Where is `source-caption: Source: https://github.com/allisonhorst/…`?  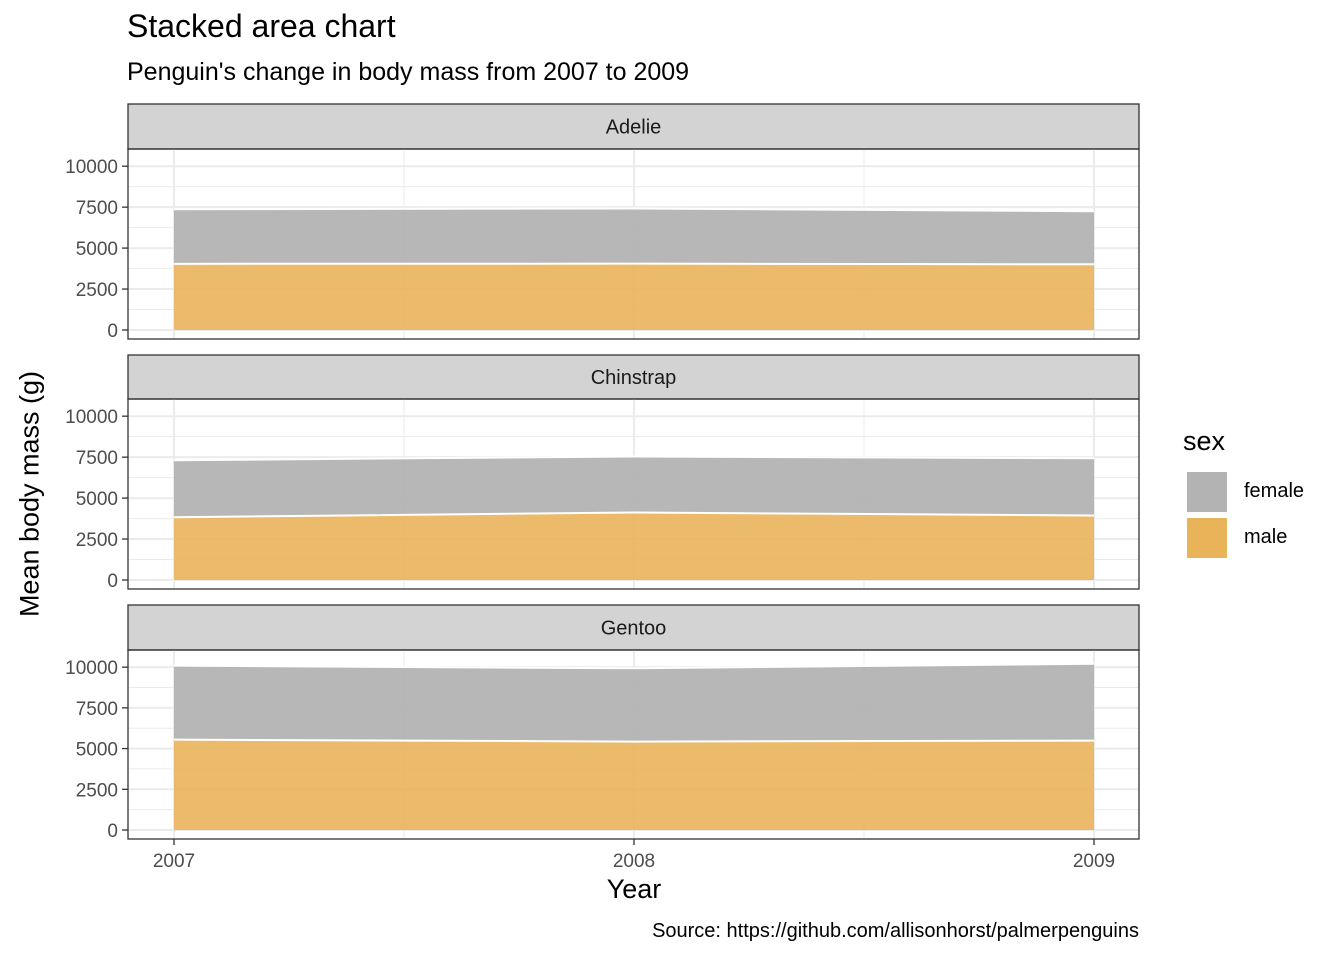 source-caption: Source: https://github.com/allisonhorst/… is located at coordinates (895, 931).